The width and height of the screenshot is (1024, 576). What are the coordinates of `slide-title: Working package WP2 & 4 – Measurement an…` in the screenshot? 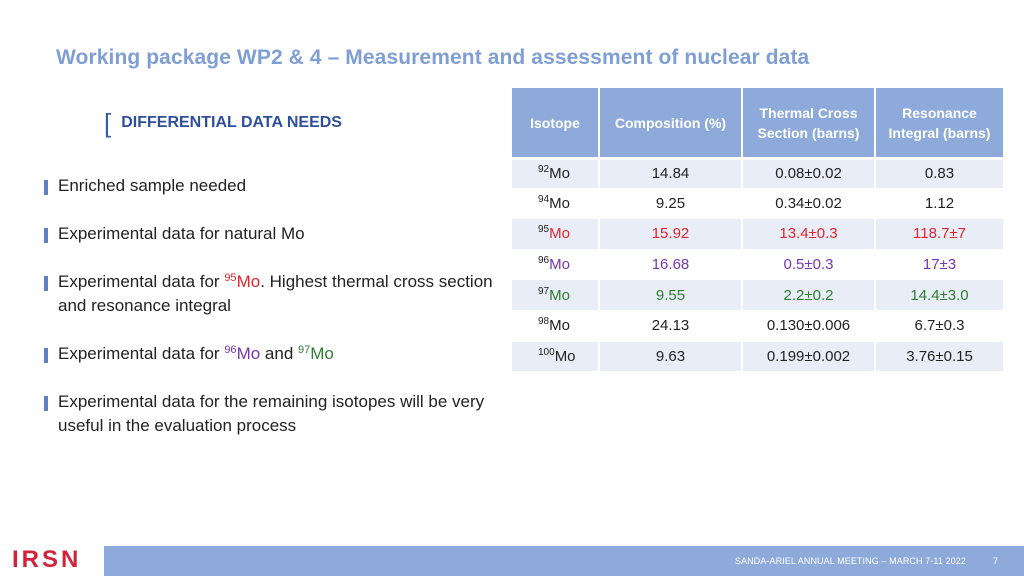 It's located at (433, 57).